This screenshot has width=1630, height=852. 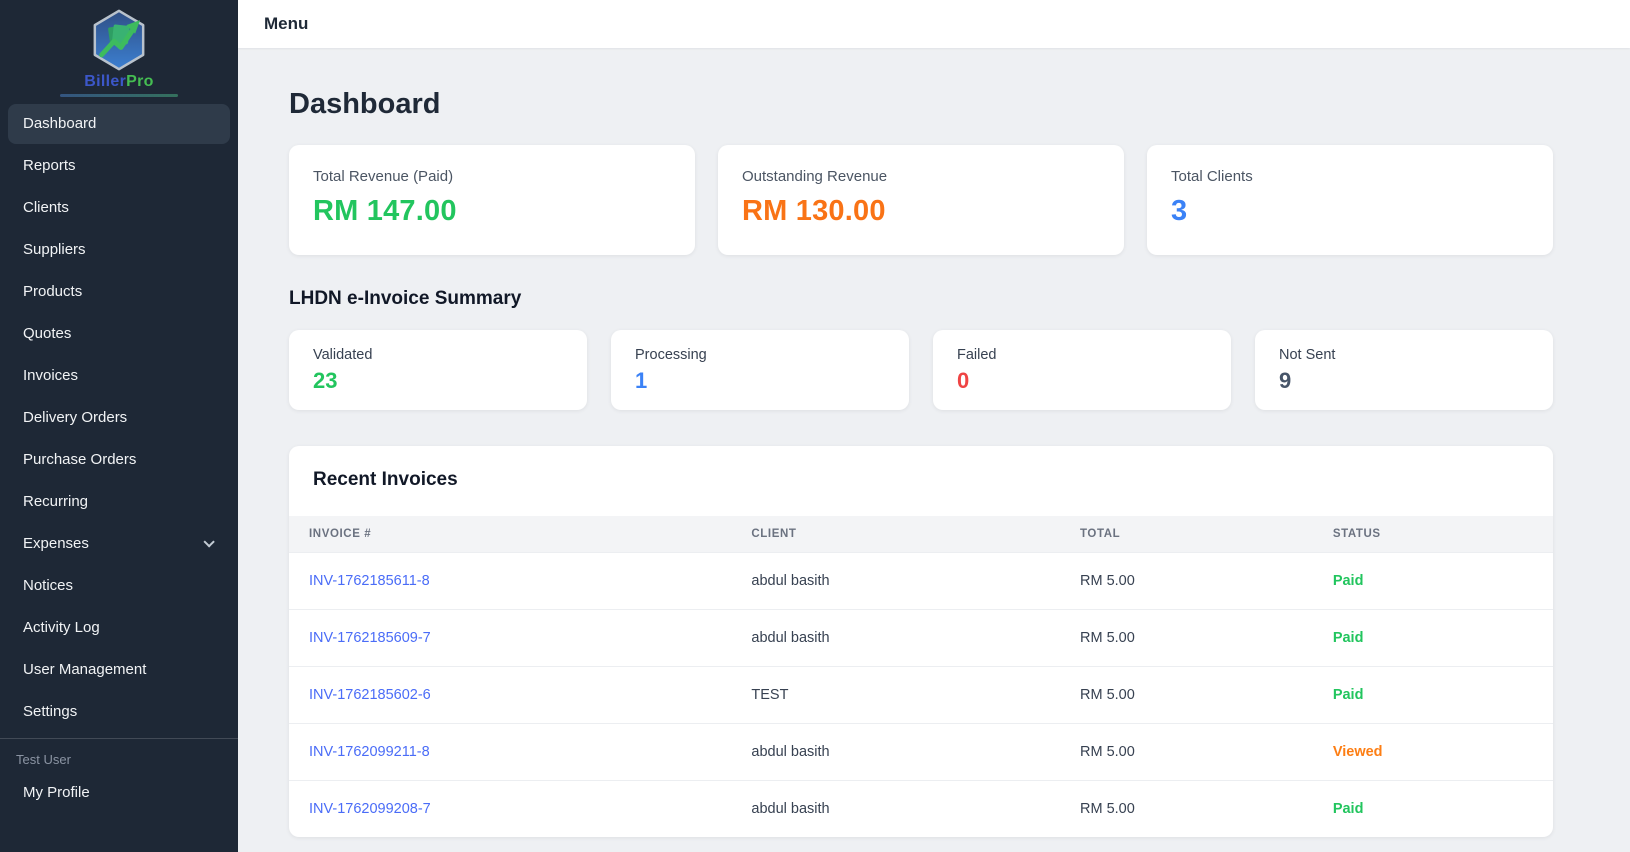 What do you see at coordinates (1432, 752) in the screenshot?
I see `status-badge: Viewed` at bounding box center [1432, 752].